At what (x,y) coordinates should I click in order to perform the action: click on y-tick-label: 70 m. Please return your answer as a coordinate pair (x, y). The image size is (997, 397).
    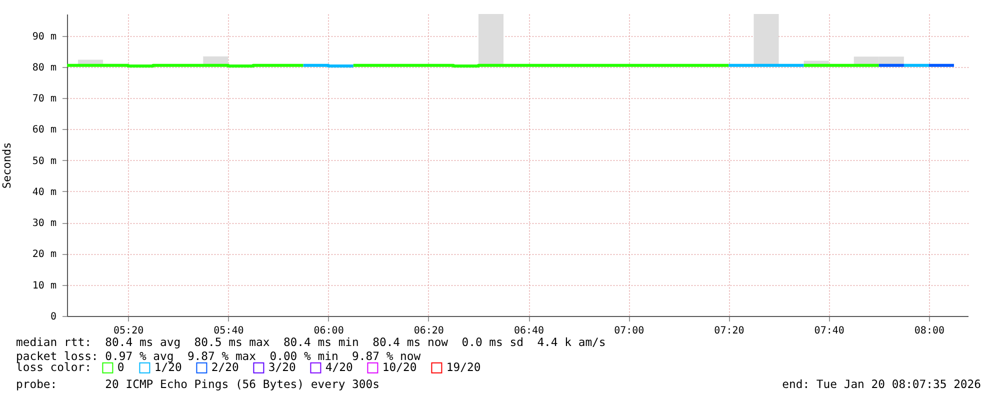
    Looking at the image, I should click on (44, 99).